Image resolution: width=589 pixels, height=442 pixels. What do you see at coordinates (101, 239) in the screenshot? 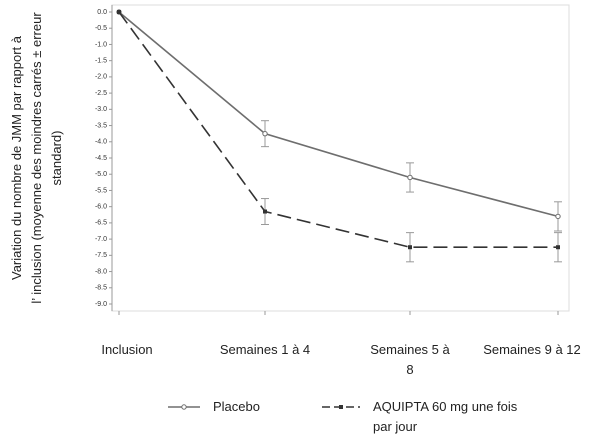
I see `y-tick-label: -7.0` at bounding box center [101, 239].